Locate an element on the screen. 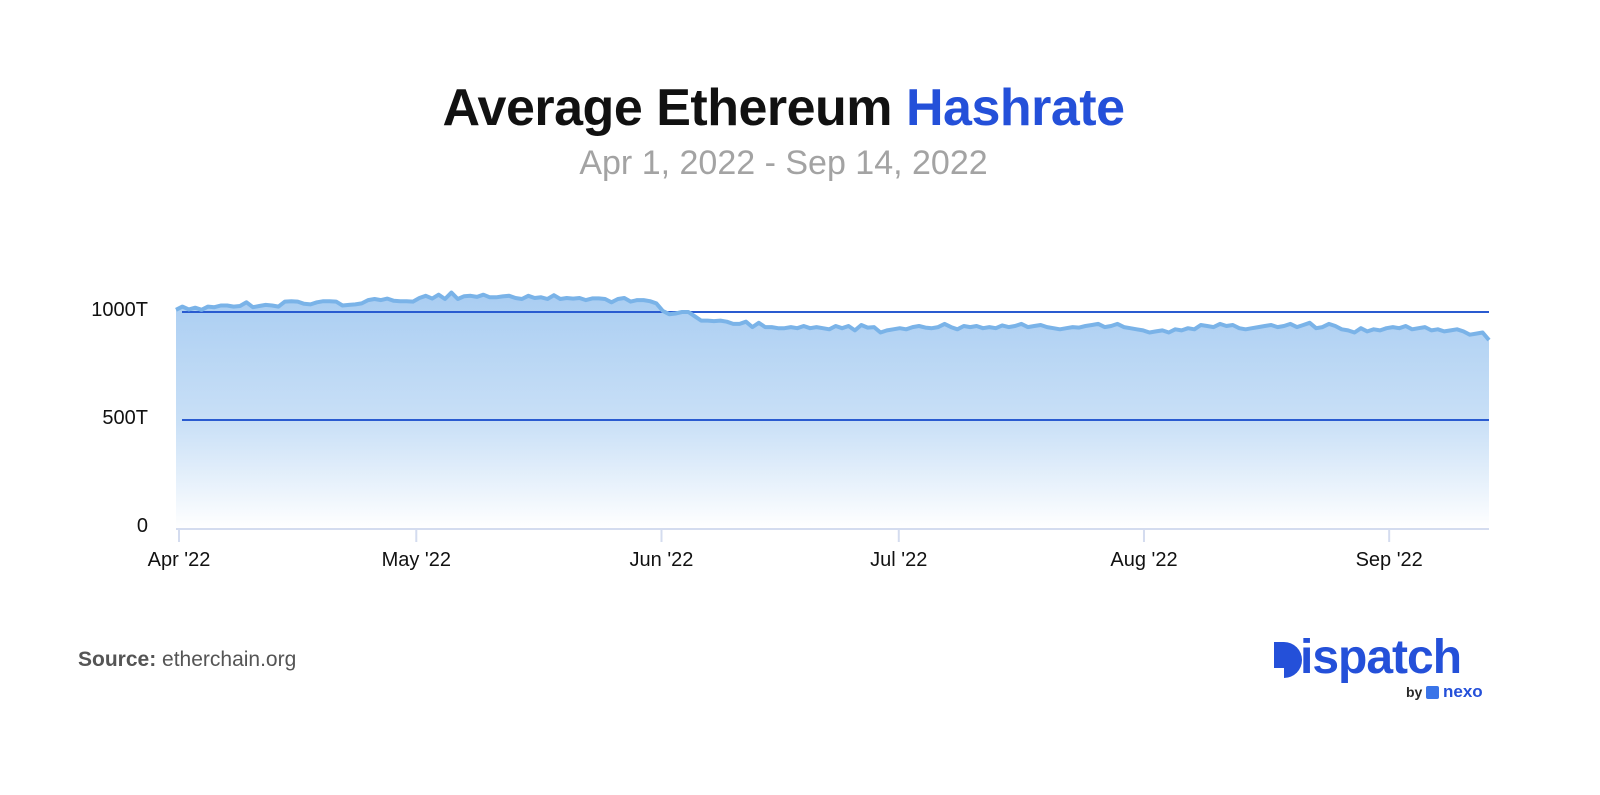  y-tick-label: 0 is located at coordinates (142, 526).